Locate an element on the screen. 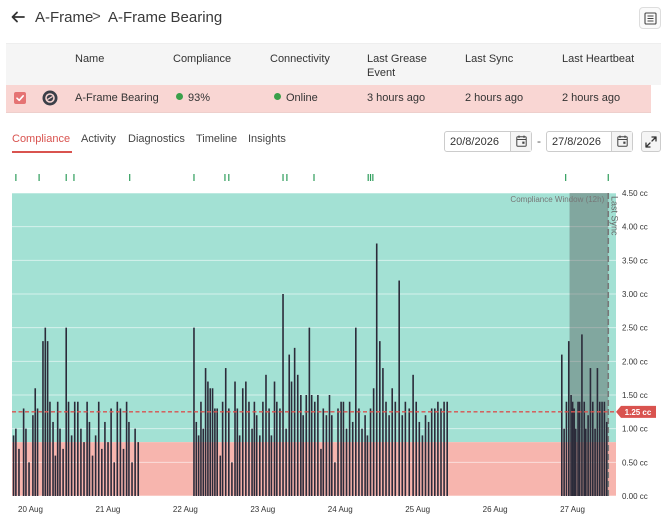 This screenshot has height=526, width=670. column-header-connectivity: Connectivity is located at coordinates (300, 59).